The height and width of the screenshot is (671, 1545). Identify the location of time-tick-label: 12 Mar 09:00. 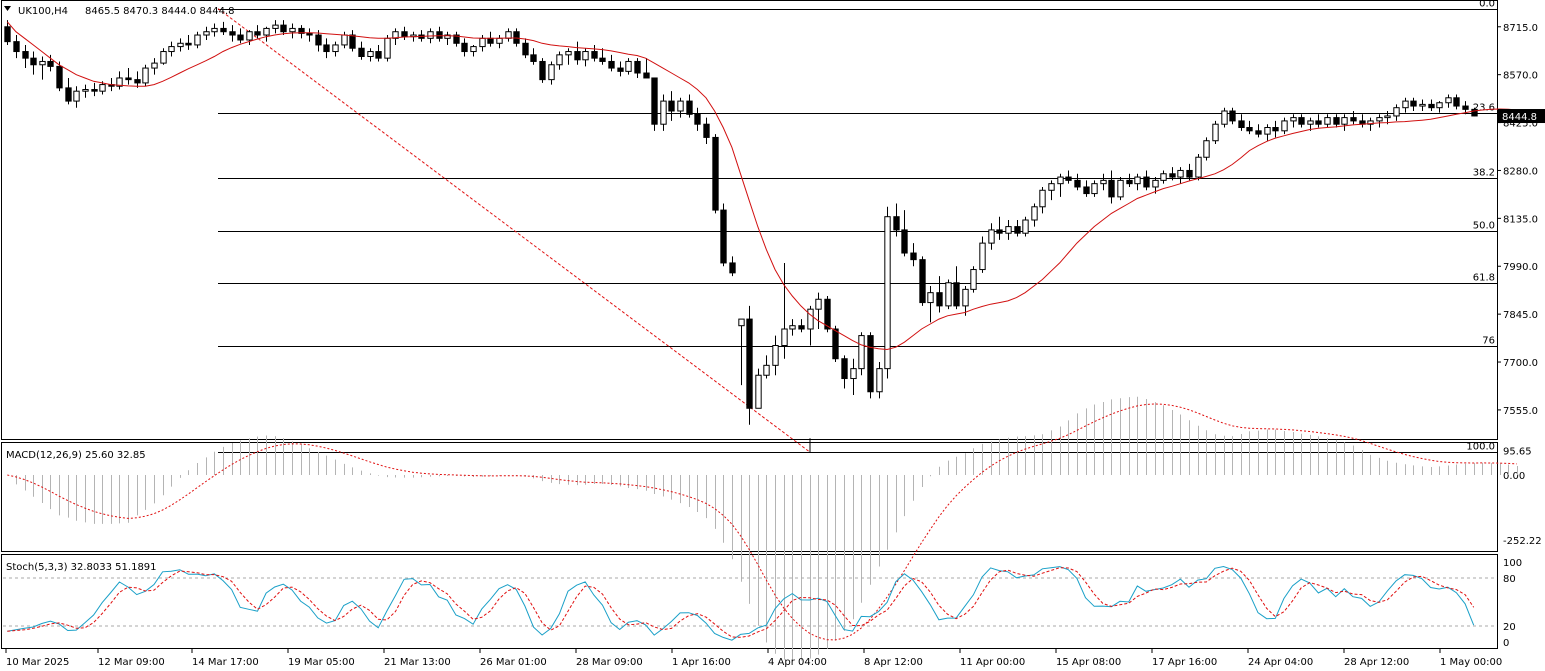
(131, 662).